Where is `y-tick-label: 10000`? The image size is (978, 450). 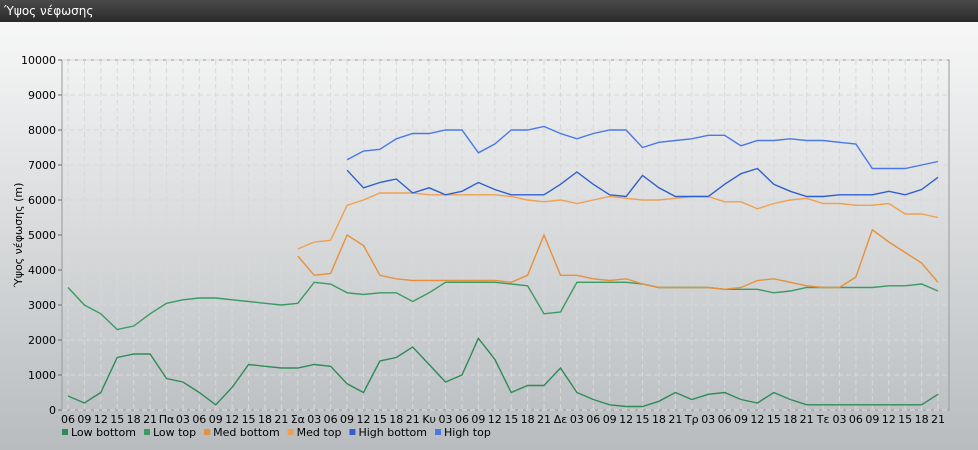
y-tick-label: 10000 is located at coordinates (38, 60).